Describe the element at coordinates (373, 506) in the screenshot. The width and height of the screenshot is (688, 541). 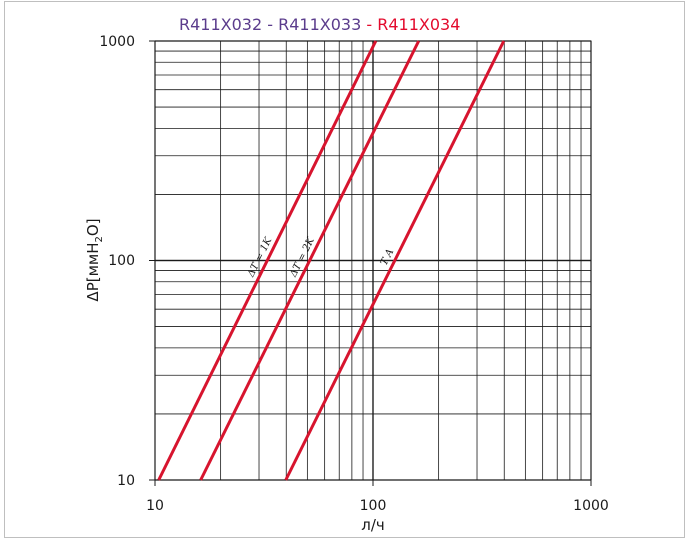
I see `x-tick-label-100: 100` at that location.